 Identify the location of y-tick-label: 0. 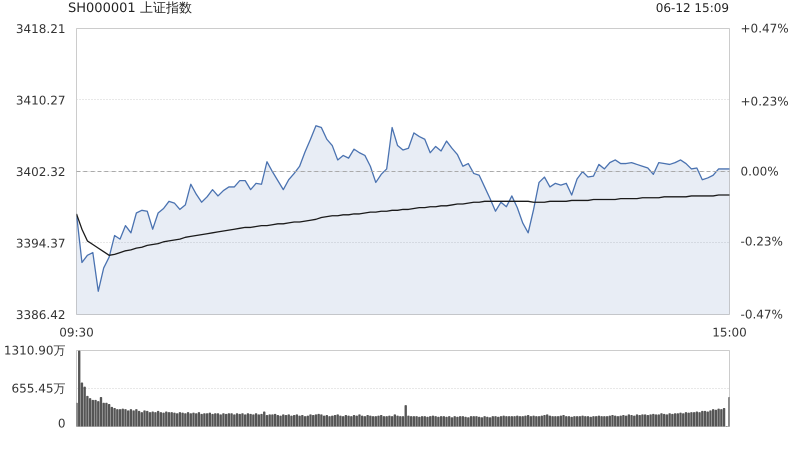
(62, 423).